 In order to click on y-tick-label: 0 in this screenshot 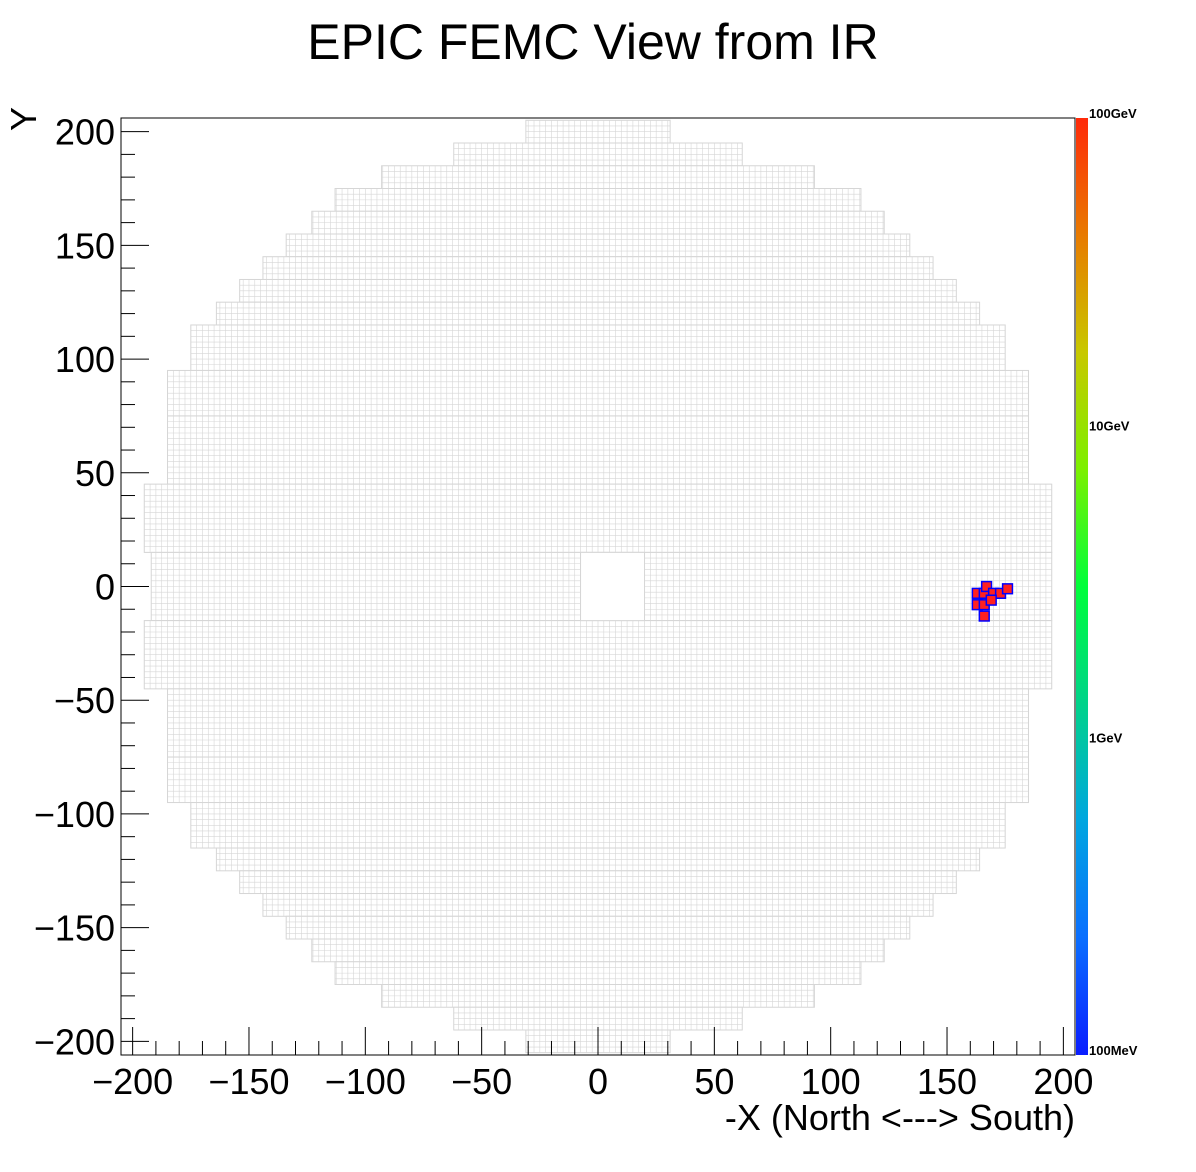, I will do `click(105, 587)`.